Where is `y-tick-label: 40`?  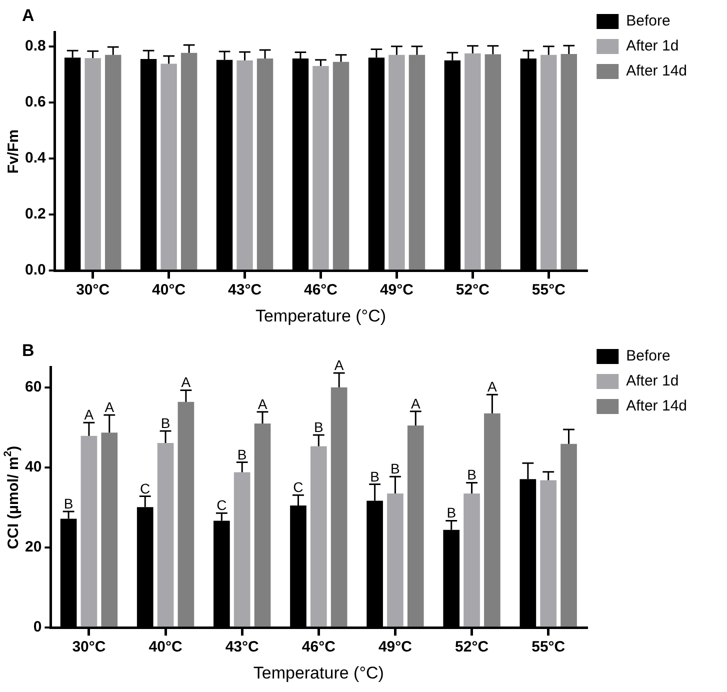 y-tick-label: 40 is located at coordinates (33, 467).